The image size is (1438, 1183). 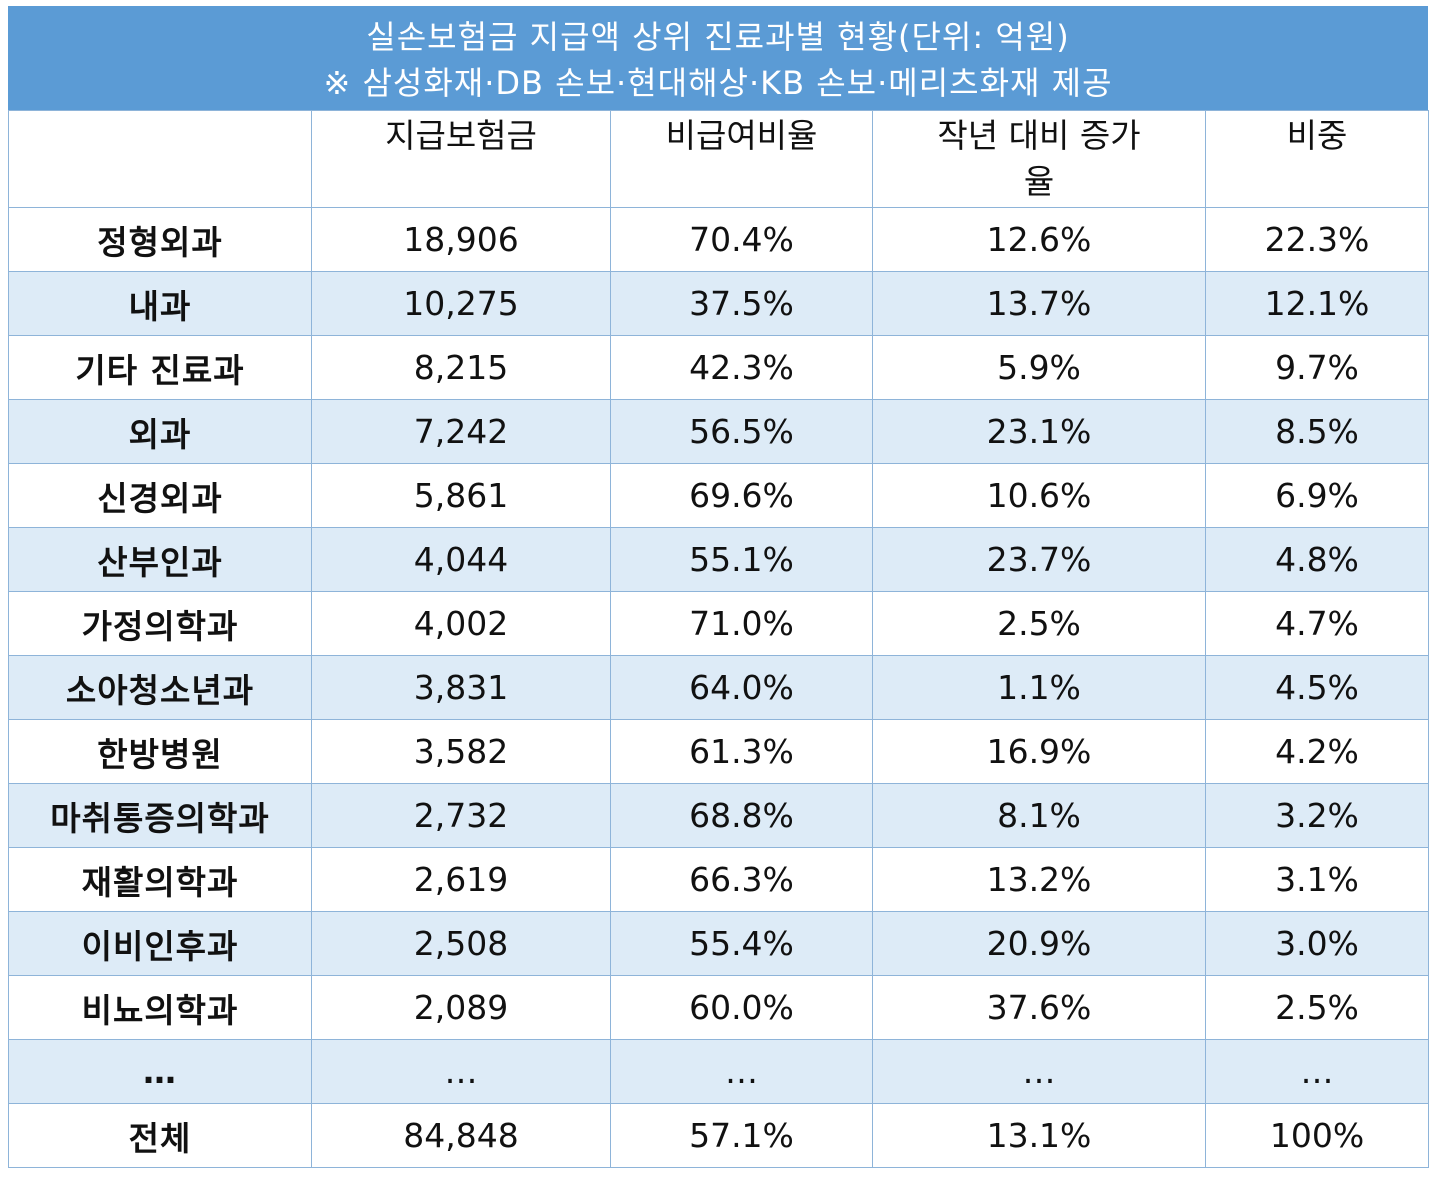 I want to click on table-cell: 2,619, so click(x=461, y=879).